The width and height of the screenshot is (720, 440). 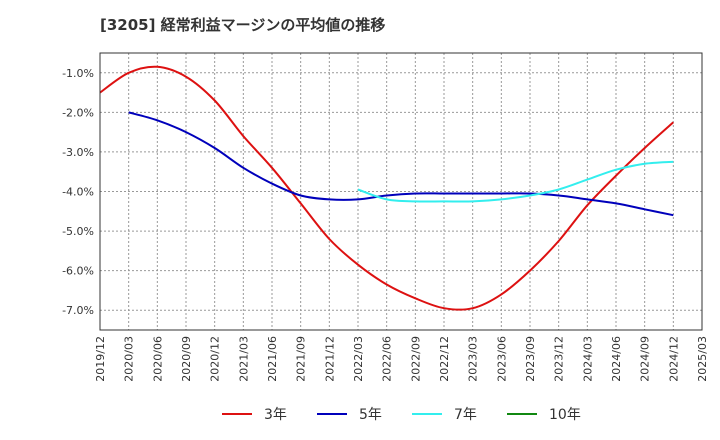 I want to click on x-tick-label: 2021/09, so click(x=301, y=359).